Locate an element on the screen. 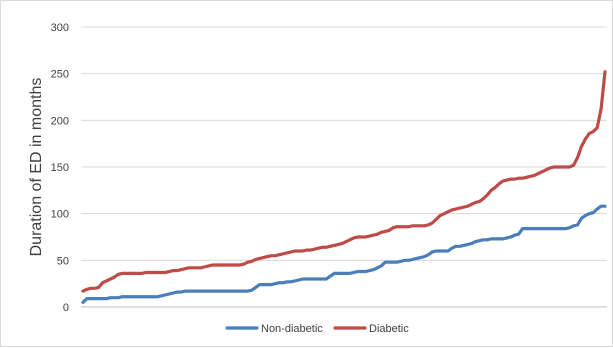 The height and width of the screenshot is (348, 613). y-tick-label-200: 200 is located at coordinates (60, 121).